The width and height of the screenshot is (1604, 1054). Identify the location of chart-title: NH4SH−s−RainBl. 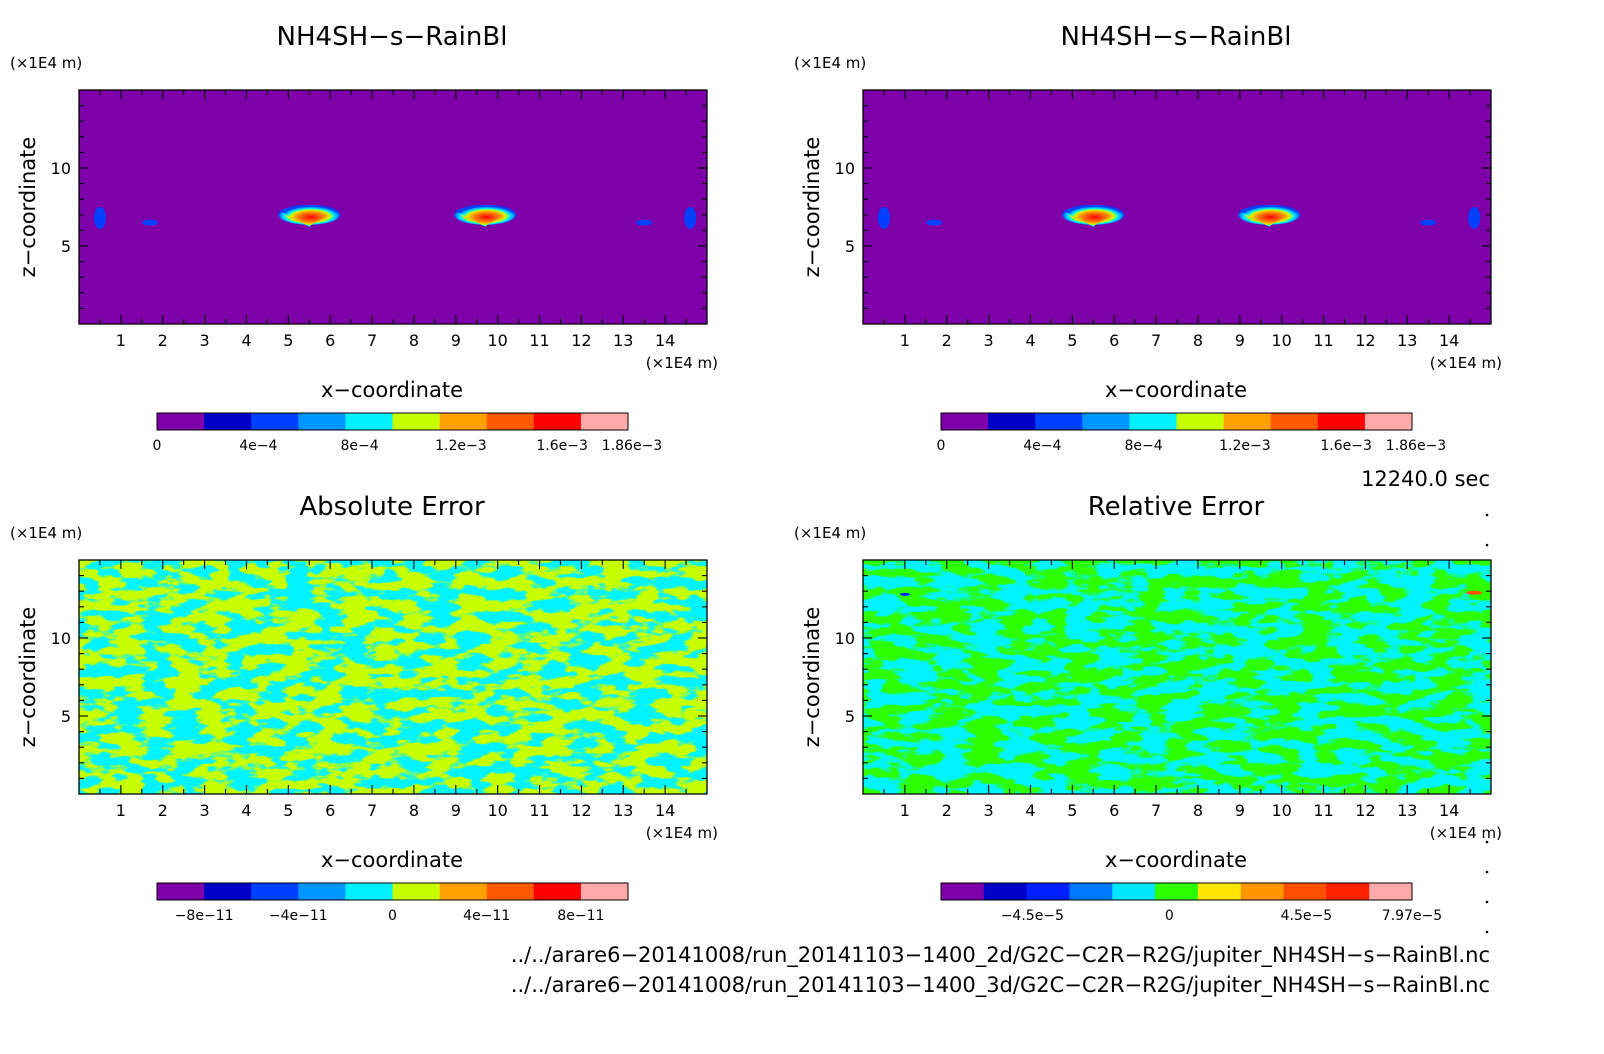
(392, 37).